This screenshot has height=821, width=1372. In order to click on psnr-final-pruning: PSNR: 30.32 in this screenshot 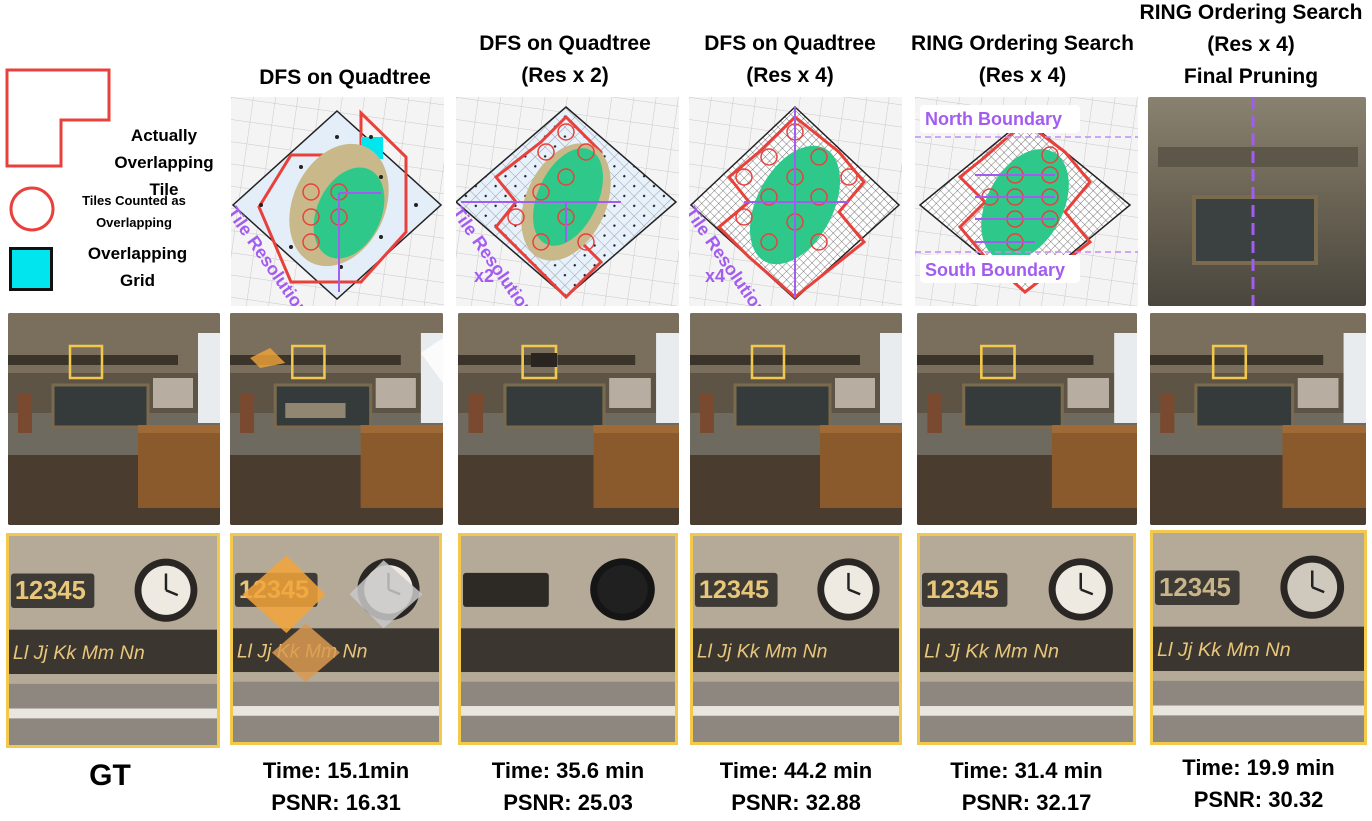, I will do `click(1258, 799)`.